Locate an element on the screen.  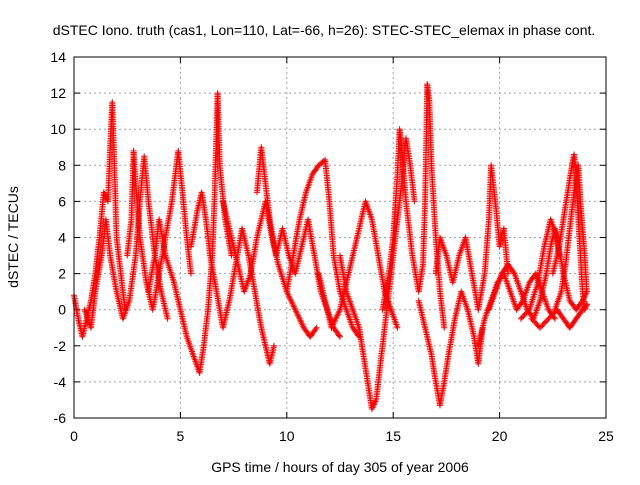
y-tick-label: 10 is located at coordinates (58, 129).